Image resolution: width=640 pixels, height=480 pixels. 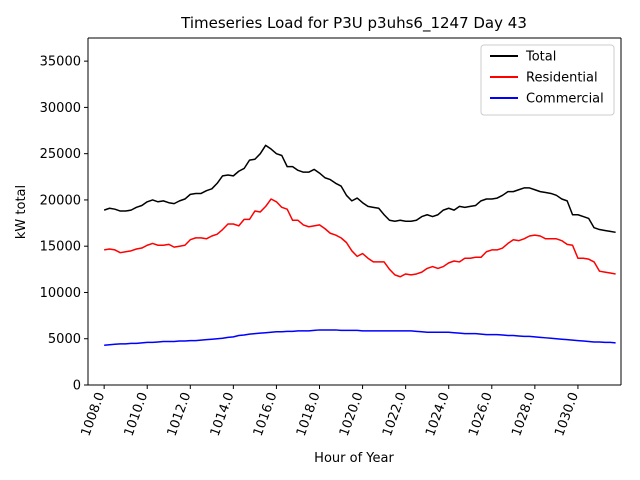 I want to click on y-tick-label: 0, so click(x=77, y=386).